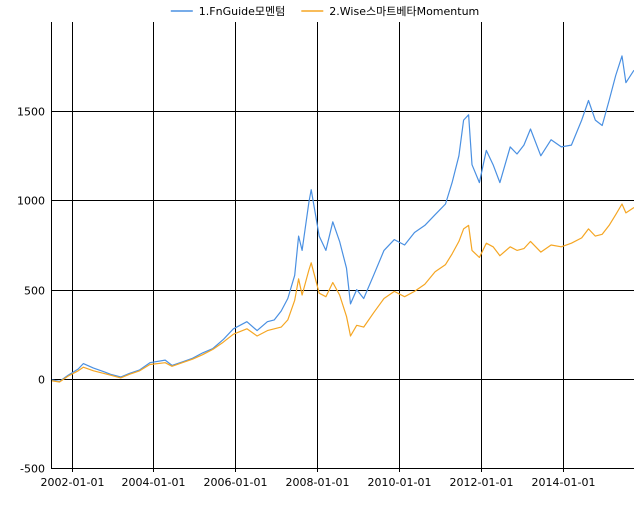  I want to click on legend-label: 1.FnGuide모멘텀, so click(242, 11).